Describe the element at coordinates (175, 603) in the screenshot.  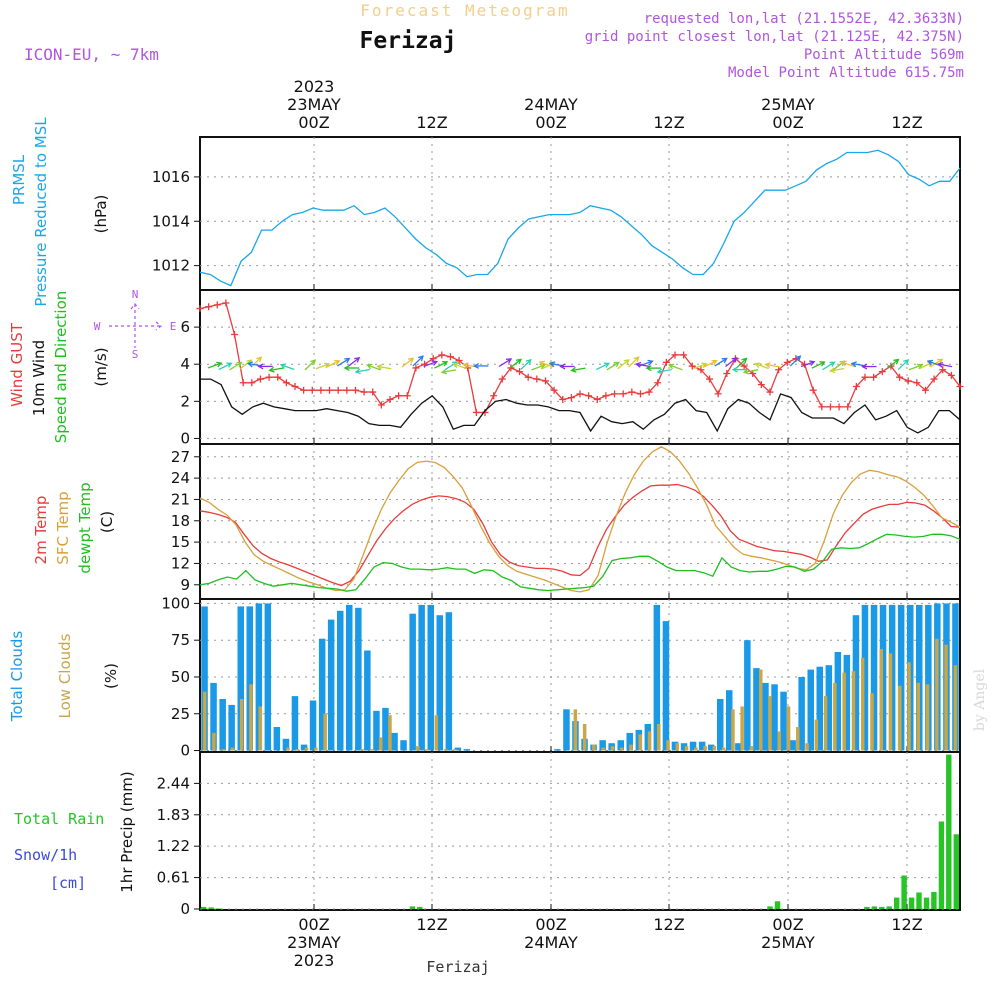
I see `y-tick-label: 100` at that location.